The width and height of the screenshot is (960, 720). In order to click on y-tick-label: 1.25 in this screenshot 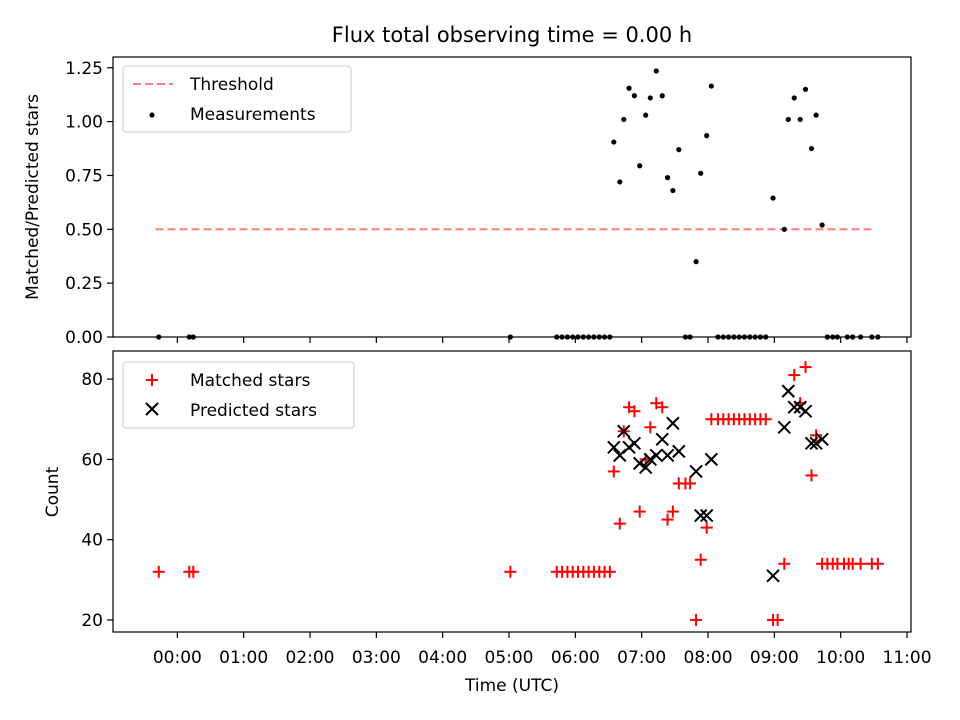, I will do `click(84, 69)`.